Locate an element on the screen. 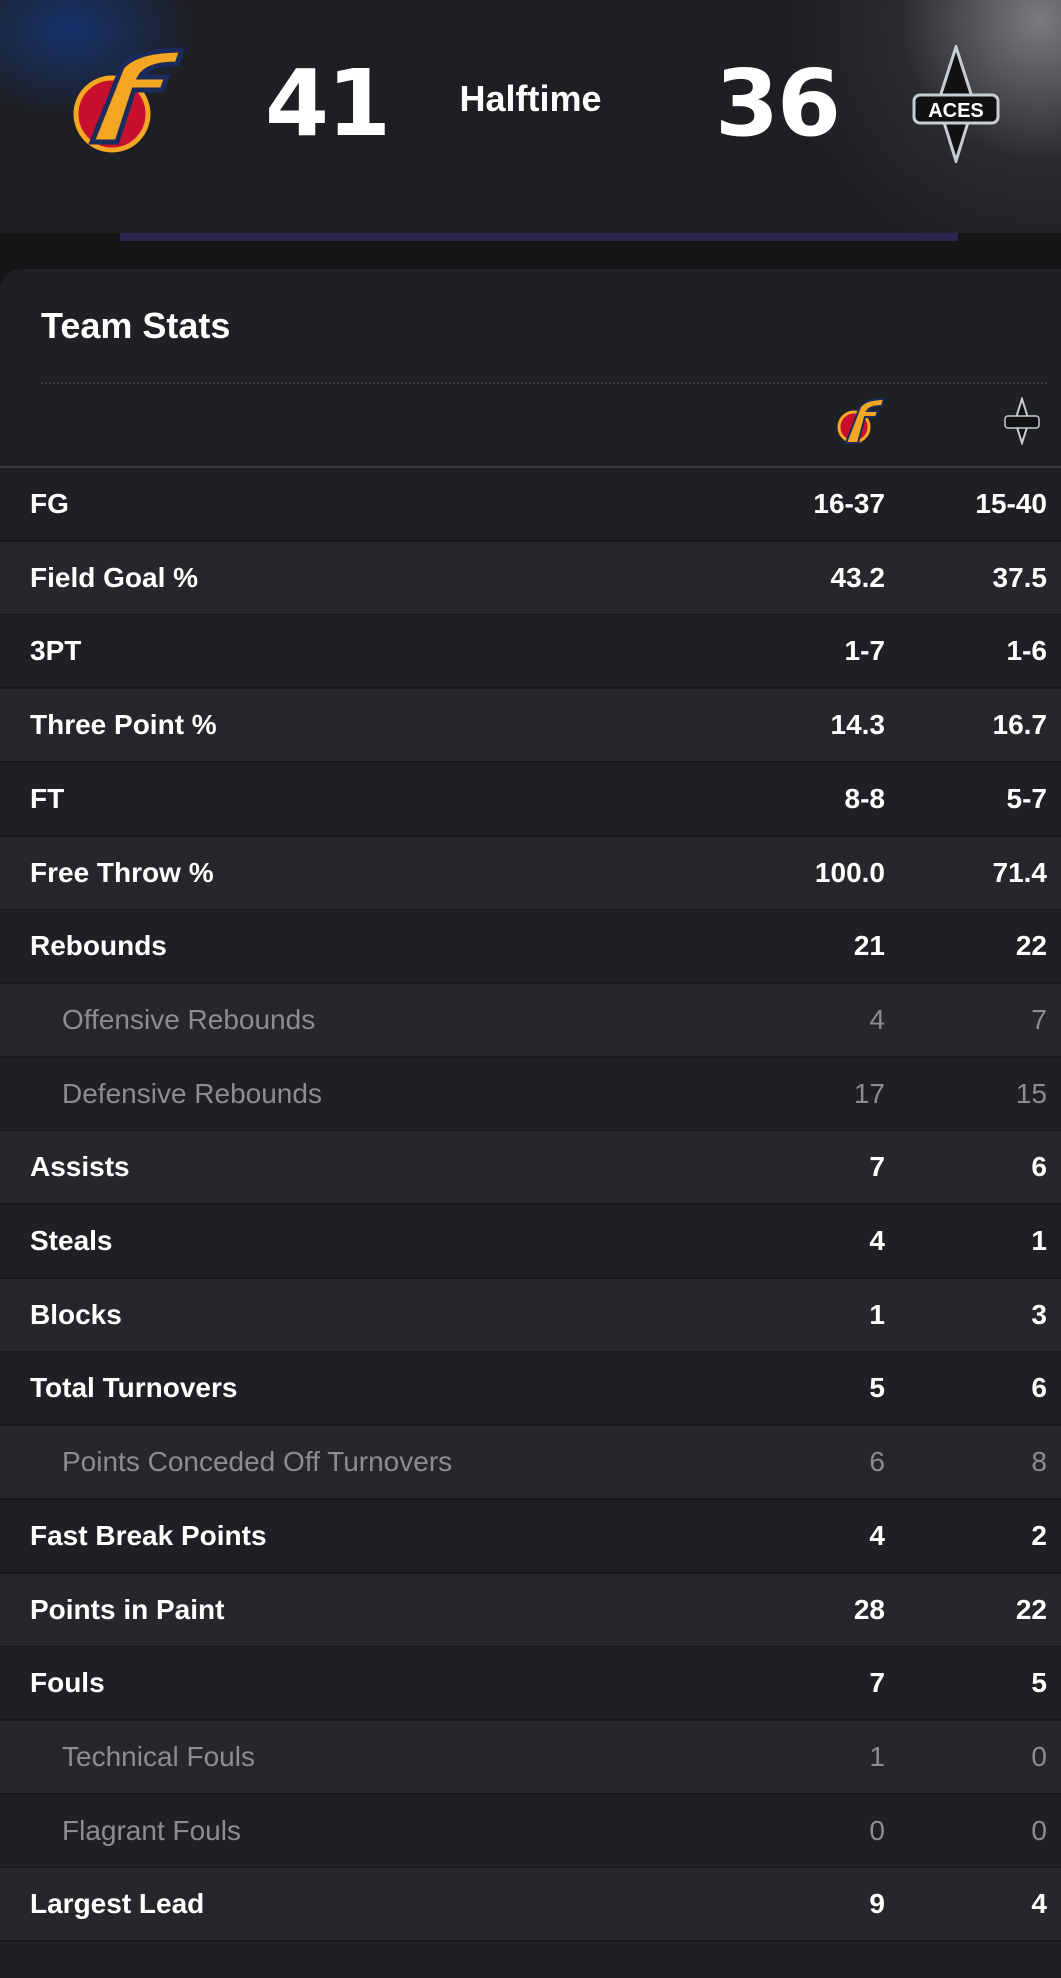  home-value: 21 is located at coordinates (869, 946).